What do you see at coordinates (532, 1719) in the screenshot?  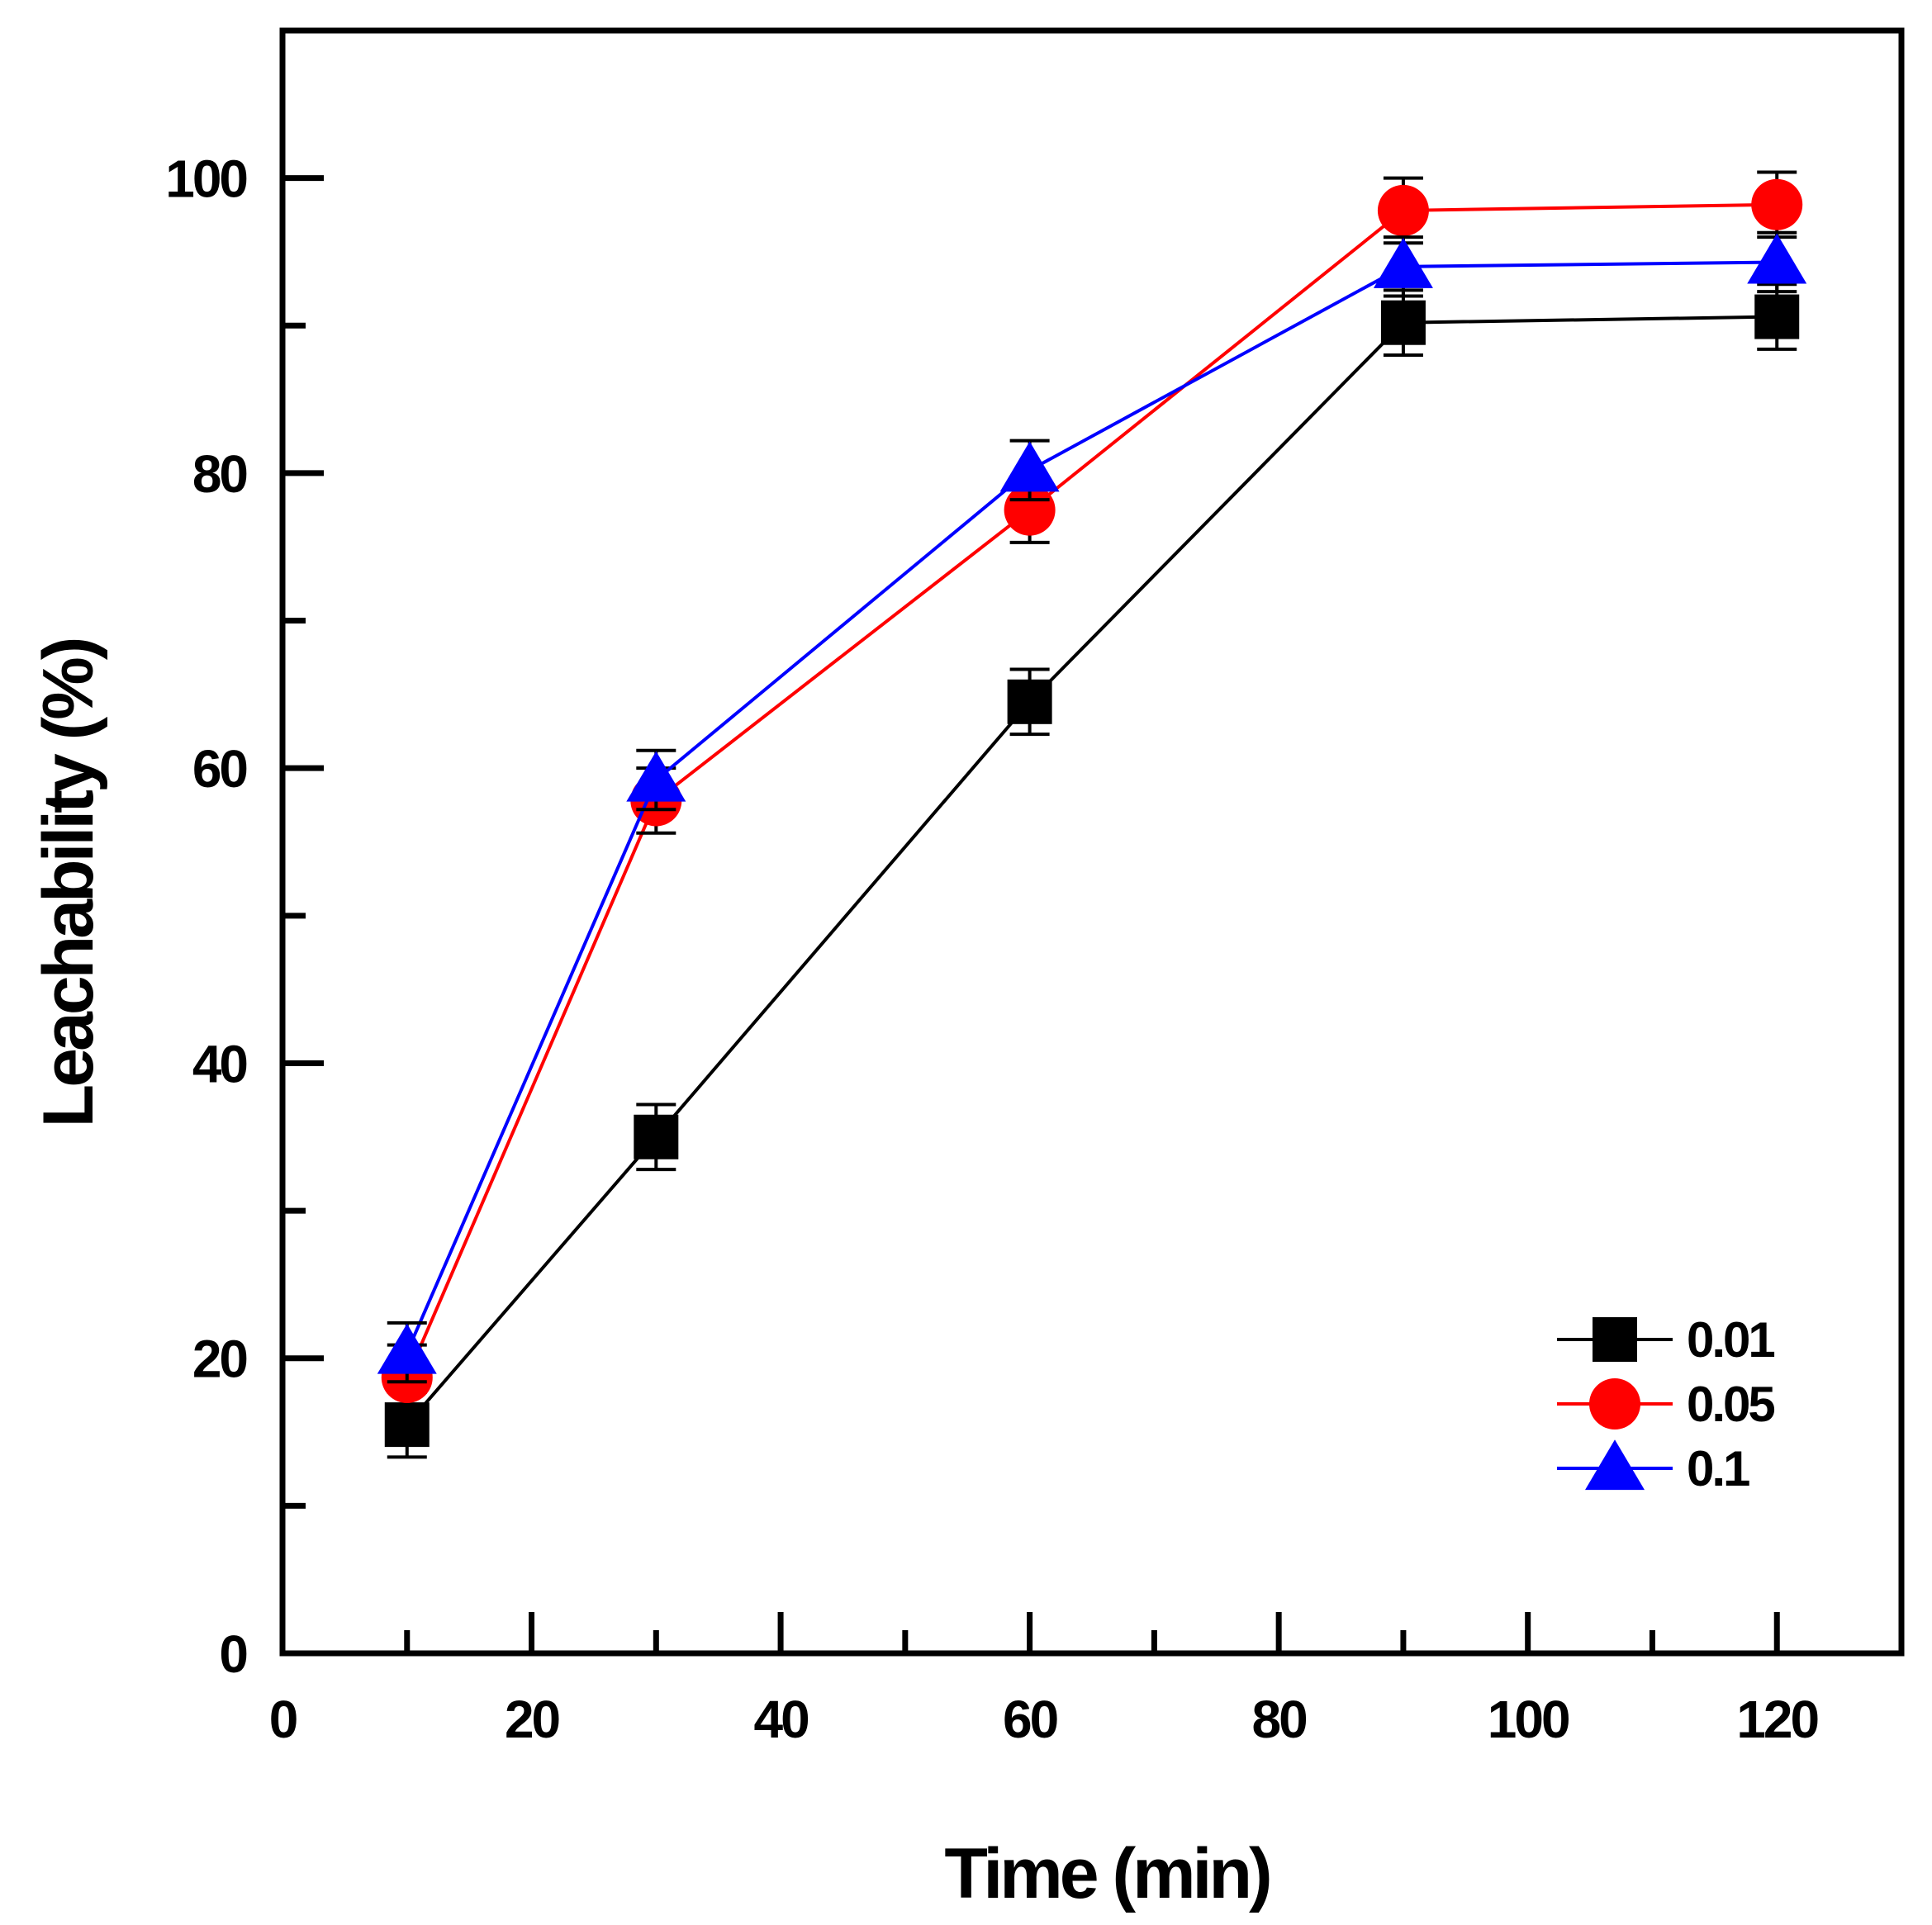 I see `x-tick-label: 20` at bounding box center [532, 1719].